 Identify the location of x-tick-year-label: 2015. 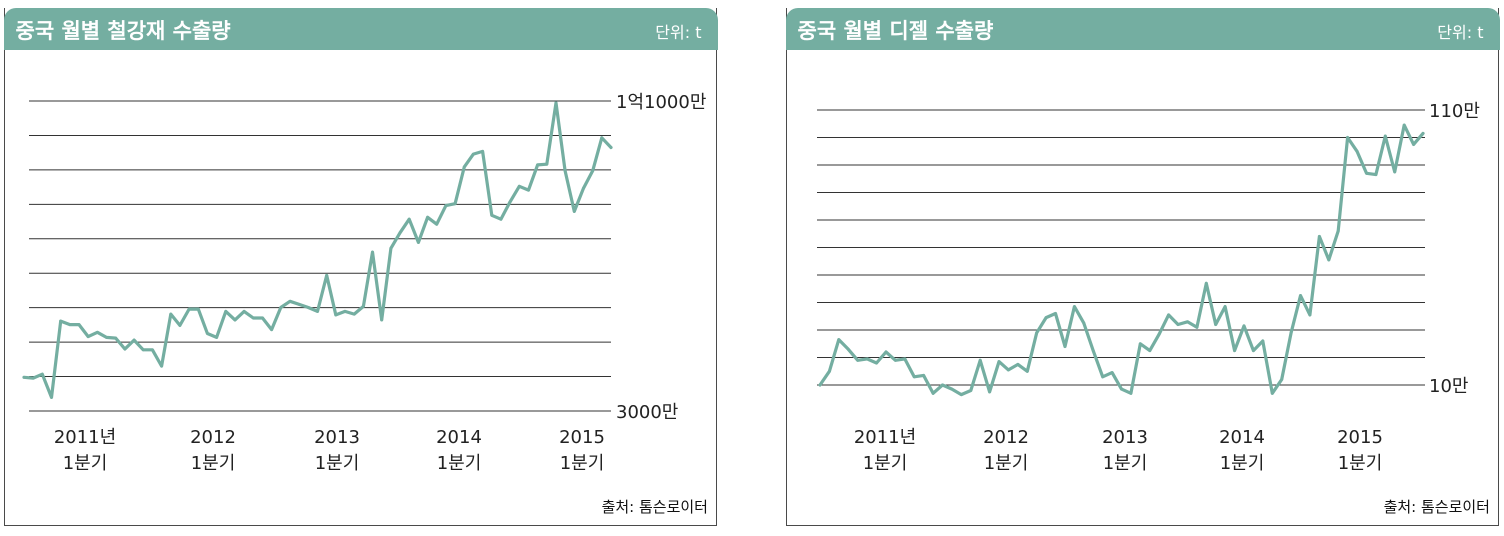
(582, 437).